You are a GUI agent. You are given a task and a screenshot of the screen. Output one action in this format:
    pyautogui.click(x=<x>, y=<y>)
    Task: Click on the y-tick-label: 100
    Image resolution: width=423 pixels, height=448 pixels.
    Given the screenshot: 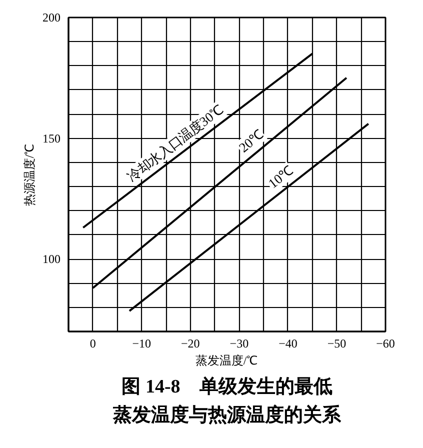 What is the action you would take?
    pyautogui.click(x=51, y=259)
    